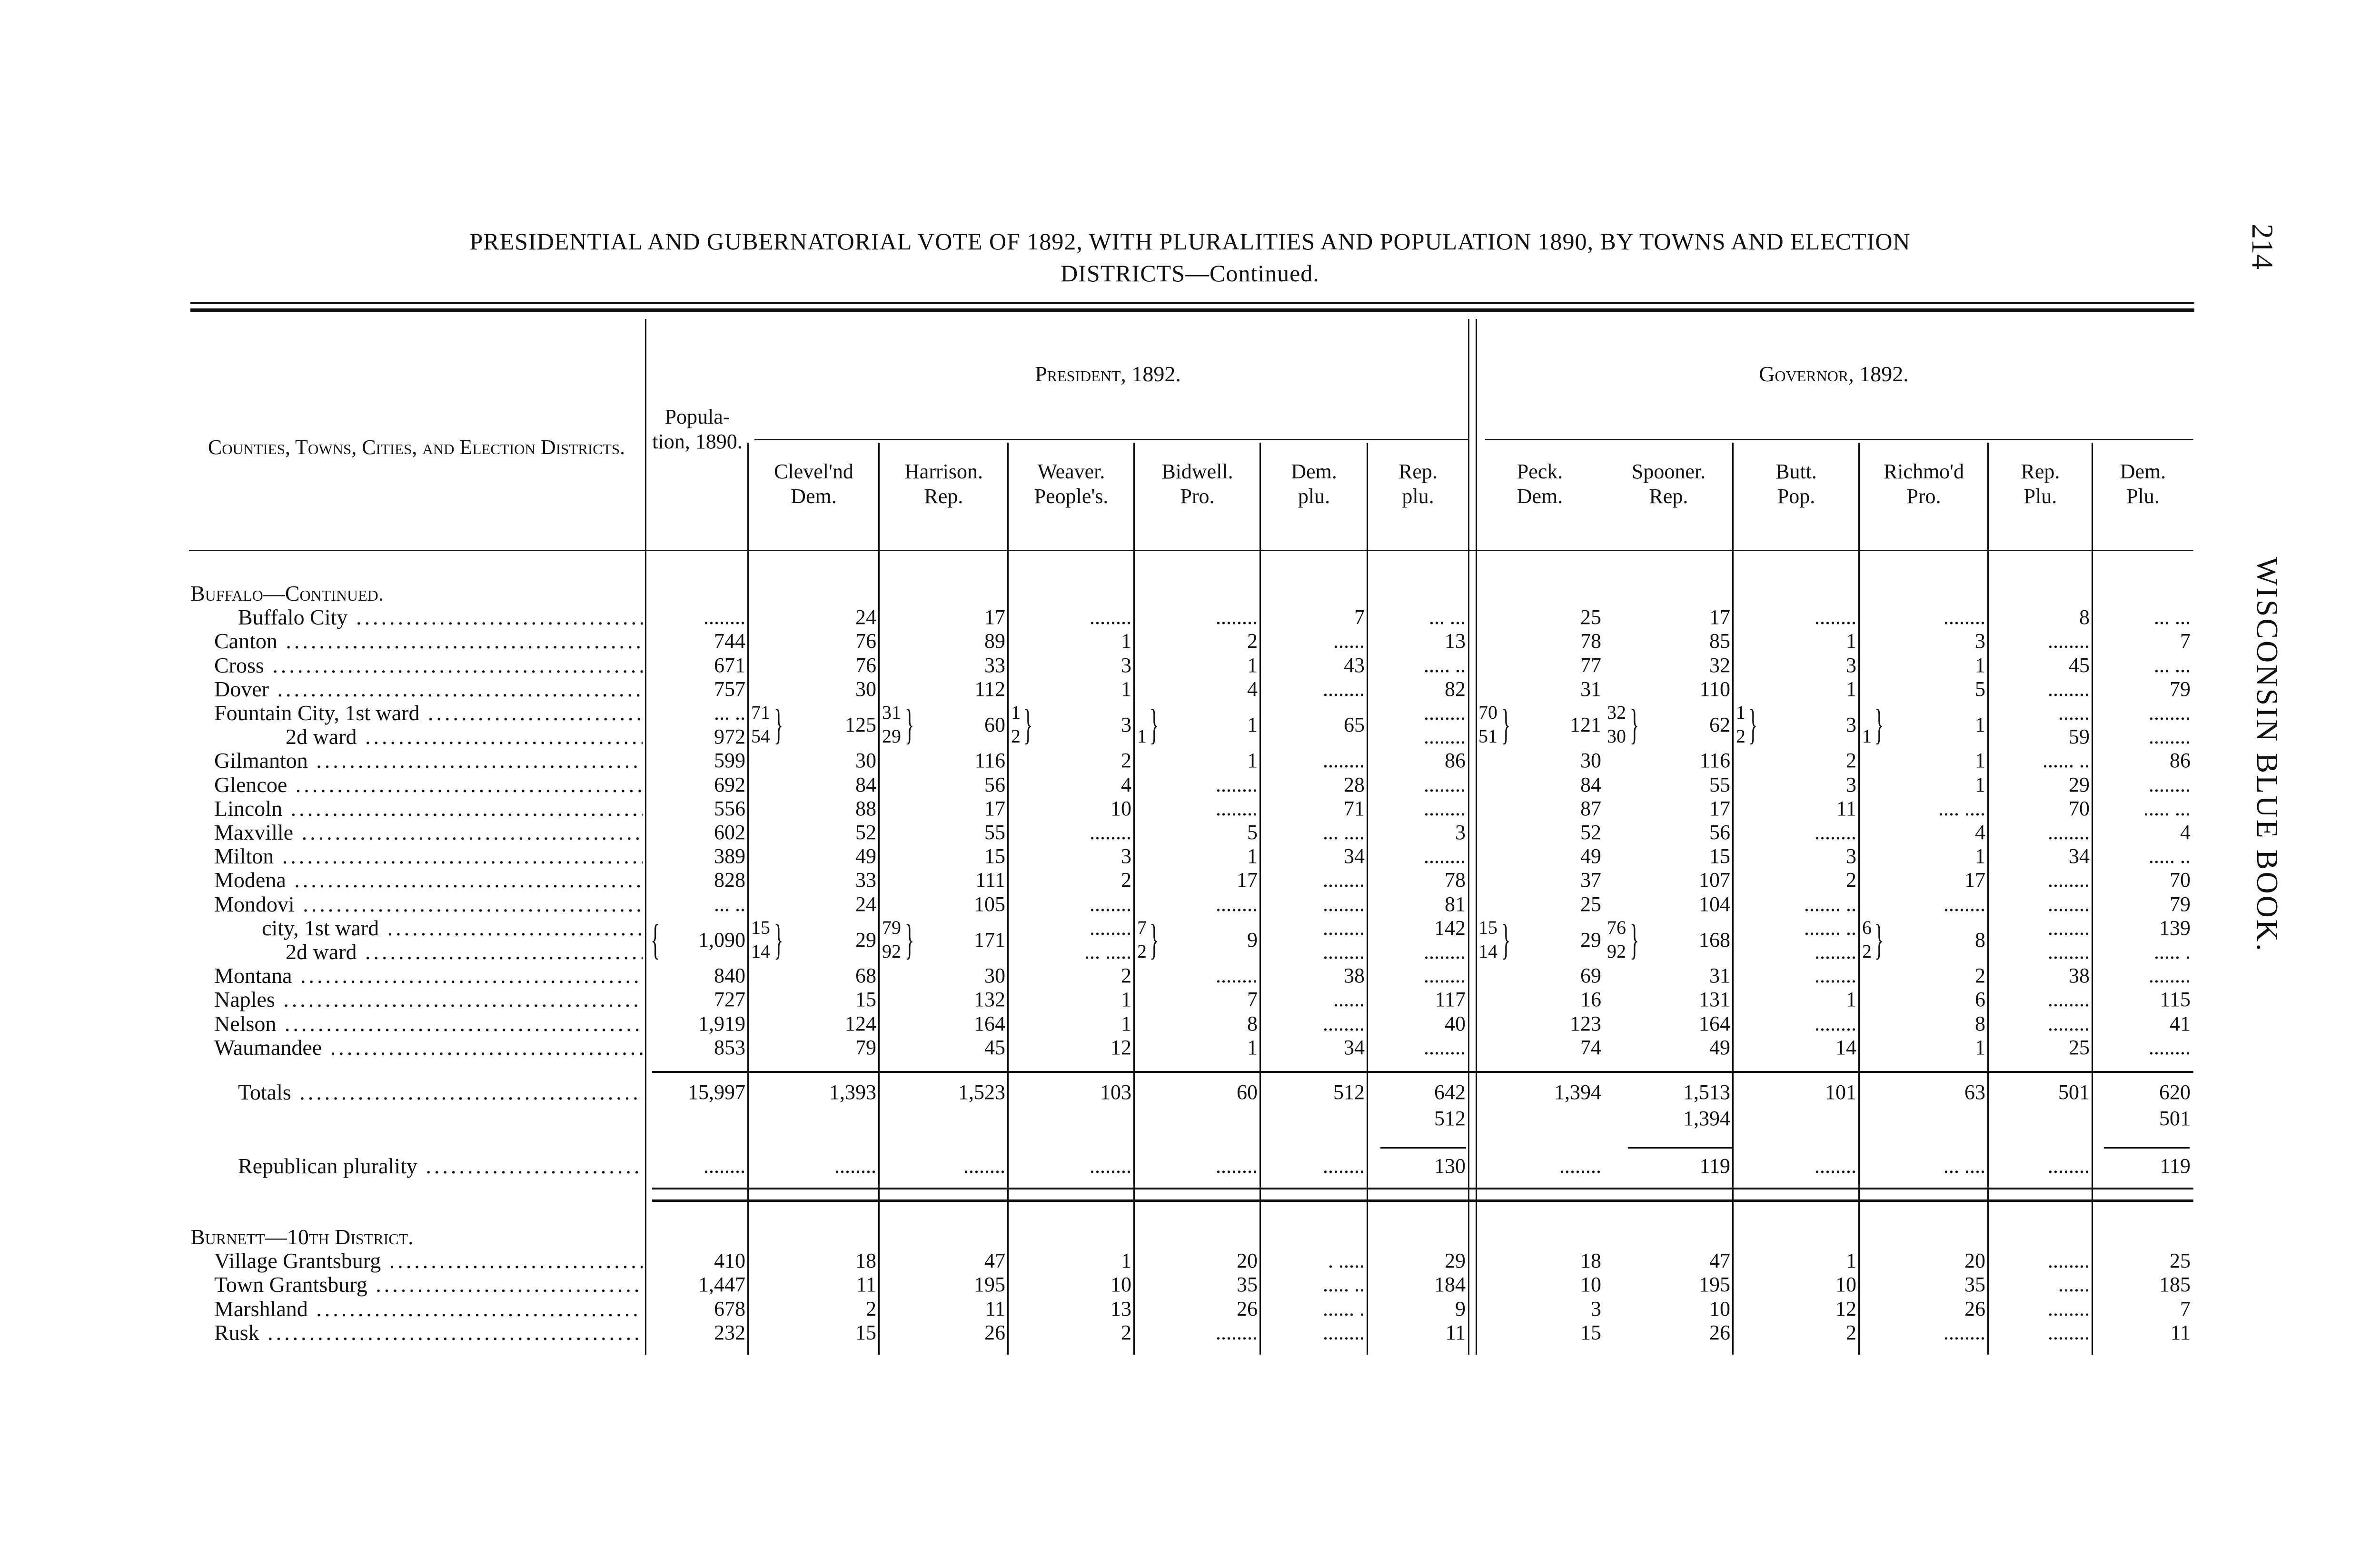 This screenshot has height=1546, width=2380. I want to click on table-cell: 89, so click(994, 641).